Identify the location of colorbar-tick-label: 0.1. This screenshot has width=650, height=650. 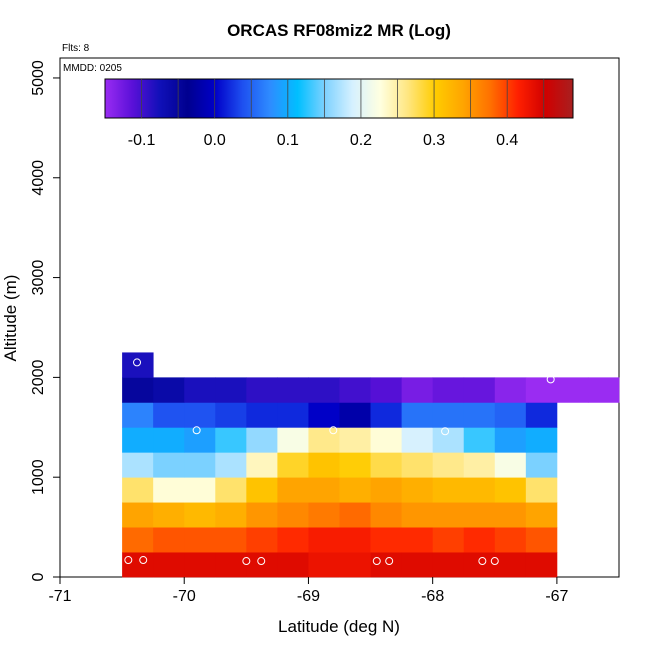
(288, 140).